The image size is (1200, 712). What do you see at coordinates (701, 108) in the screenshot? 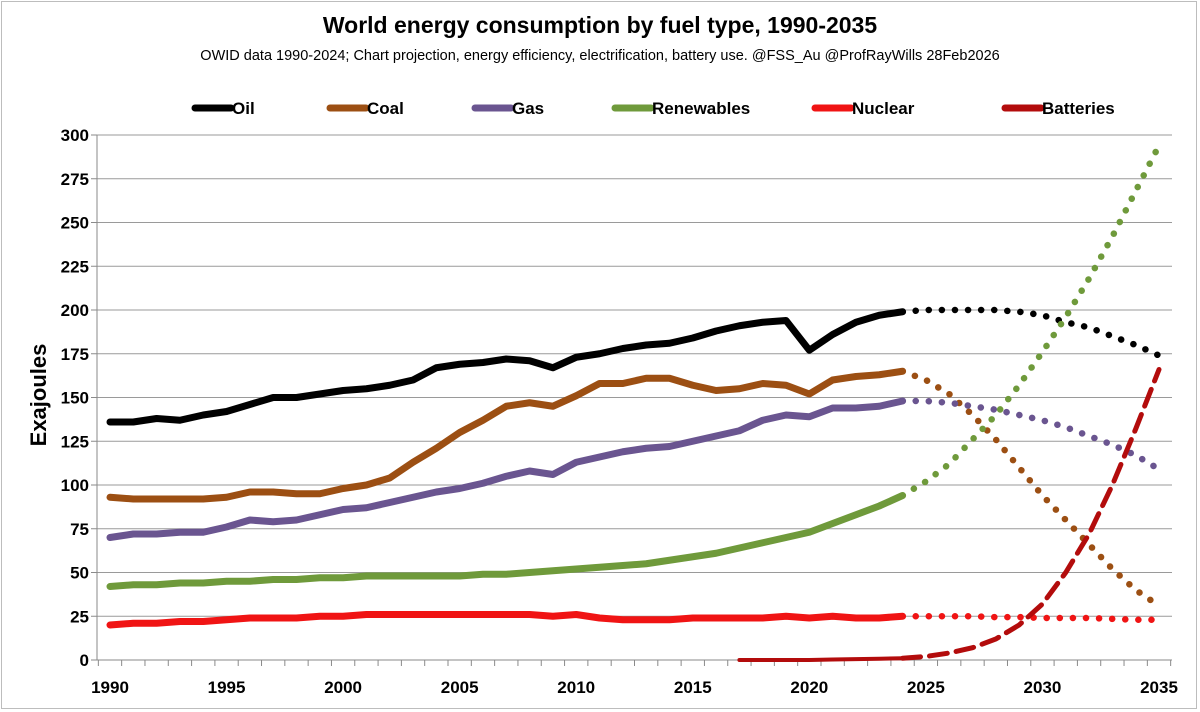
I see `legend-label-renewables: Renewables` at bounding box center [701, 108].